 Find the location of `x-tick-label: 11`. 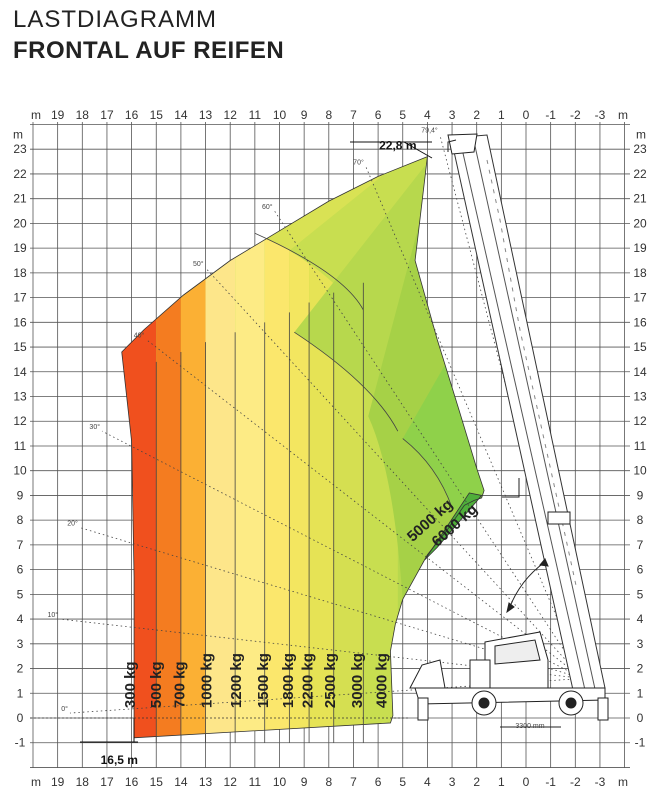

x-tick-label: 11 is located at coordinates (255, 782).